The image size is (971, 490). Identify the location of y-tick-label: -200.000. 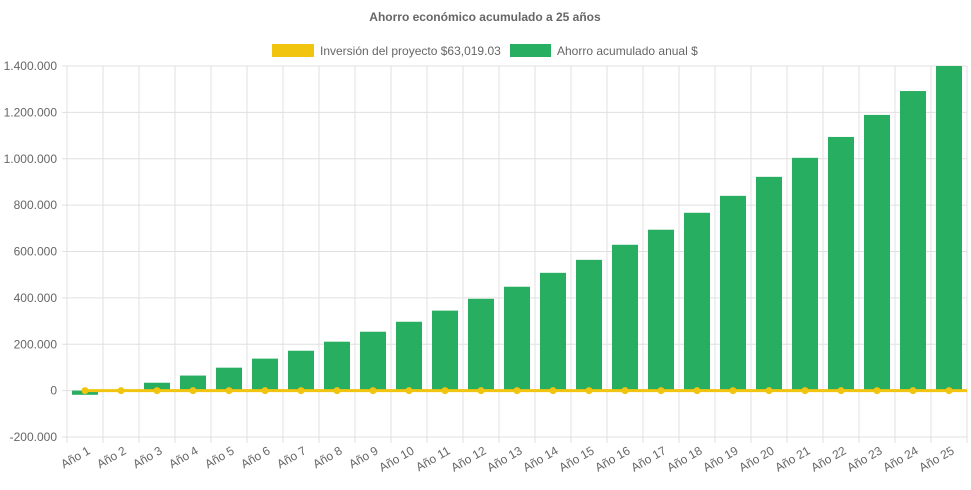
(34, 437).